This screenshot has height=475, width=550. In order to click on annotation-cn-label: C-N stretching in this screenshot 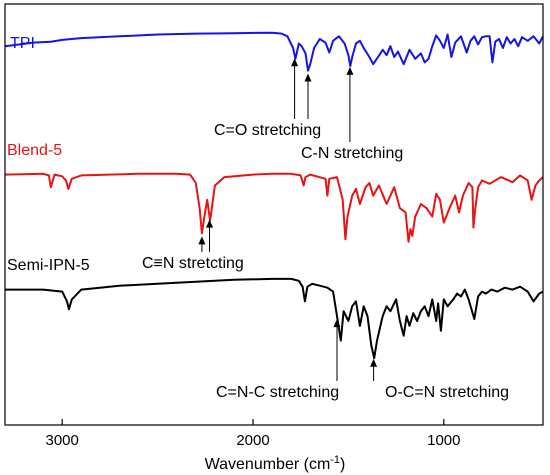, I will do `click(352, 153)`.